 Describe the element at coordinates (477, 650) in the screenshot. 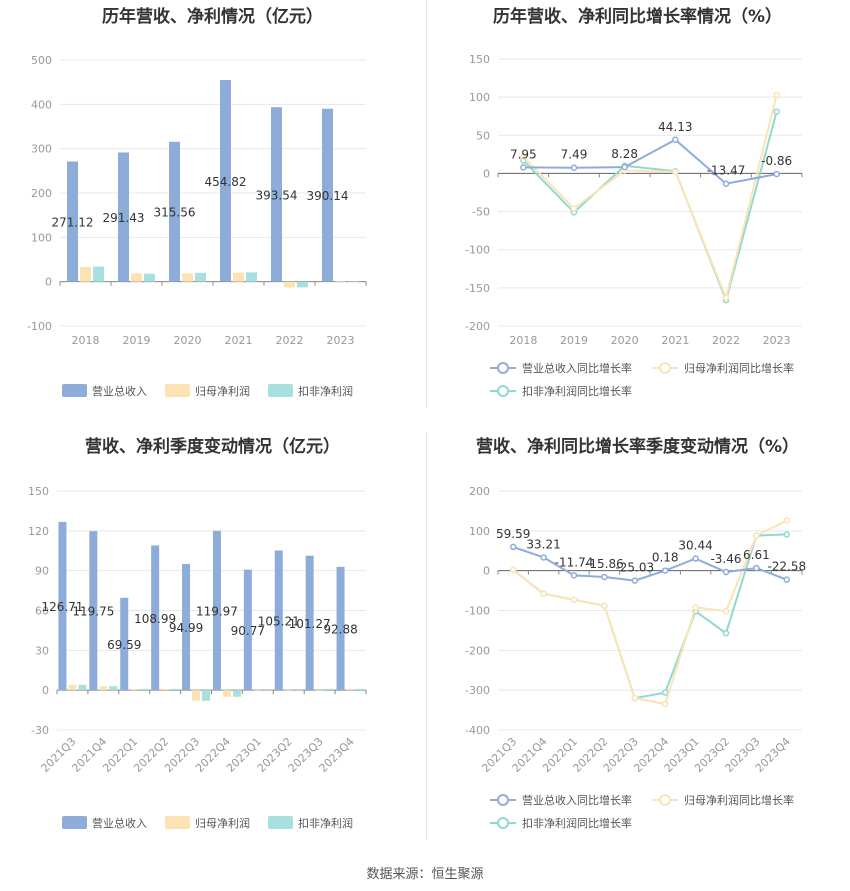

I see `y-tick-label: -200` at that location.